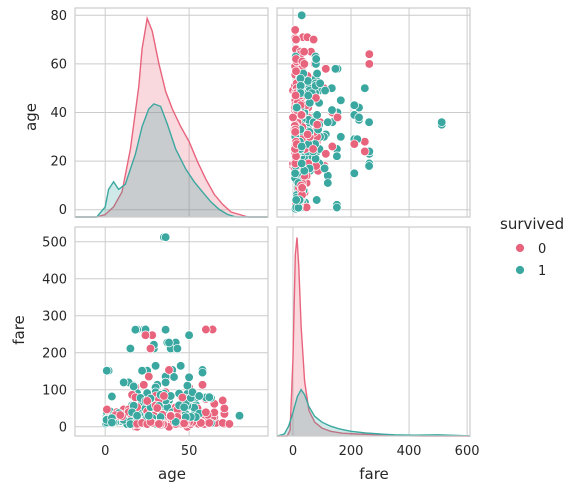 The image size is (581, 493). I want to click on y-tick-label: 300, so click(54, 316).